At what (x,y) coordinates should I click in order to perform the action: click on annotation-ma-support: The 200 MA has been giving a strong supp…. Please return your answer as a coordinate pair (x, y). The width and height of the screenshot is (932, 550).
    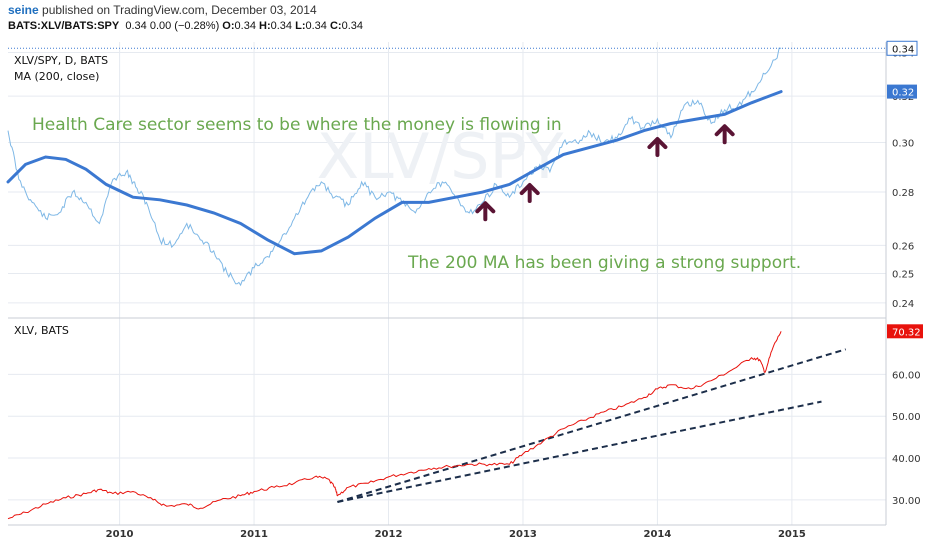
    Looking at the image, I should click on (604, 263).